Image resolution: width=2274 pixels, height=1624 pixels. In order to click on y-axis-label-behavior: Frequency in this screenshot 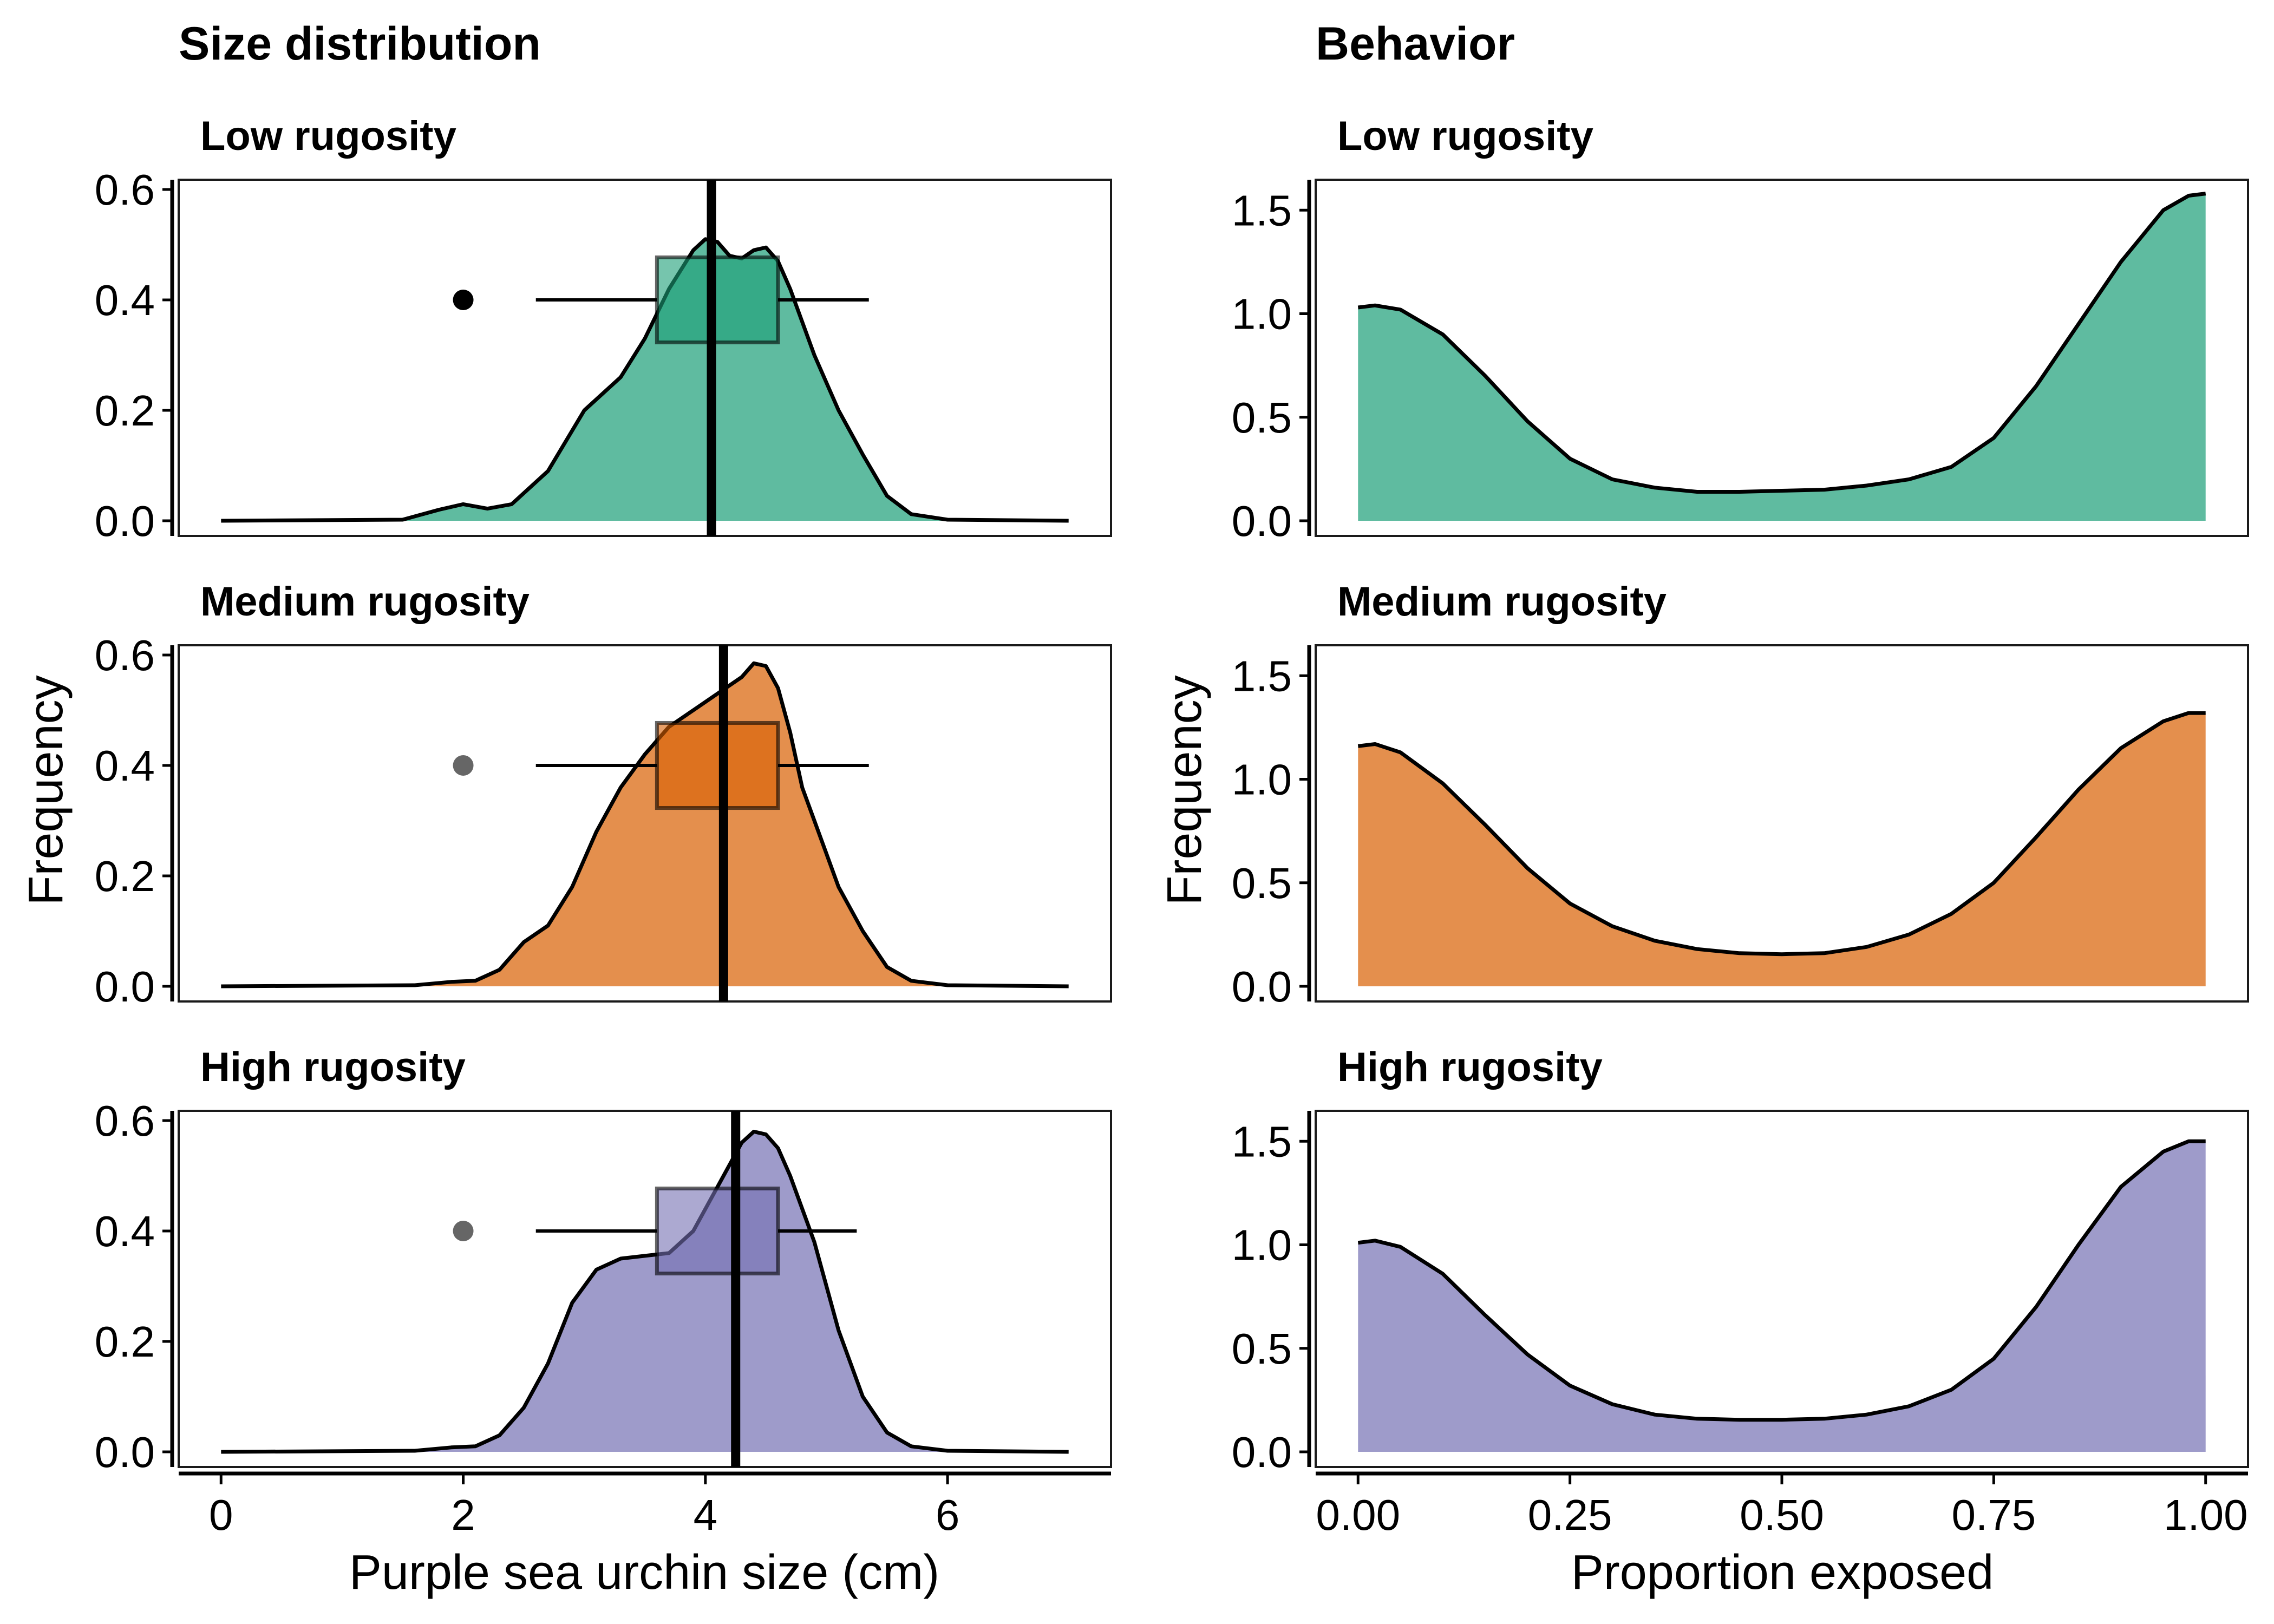, I will do `click(1185, 790)`.